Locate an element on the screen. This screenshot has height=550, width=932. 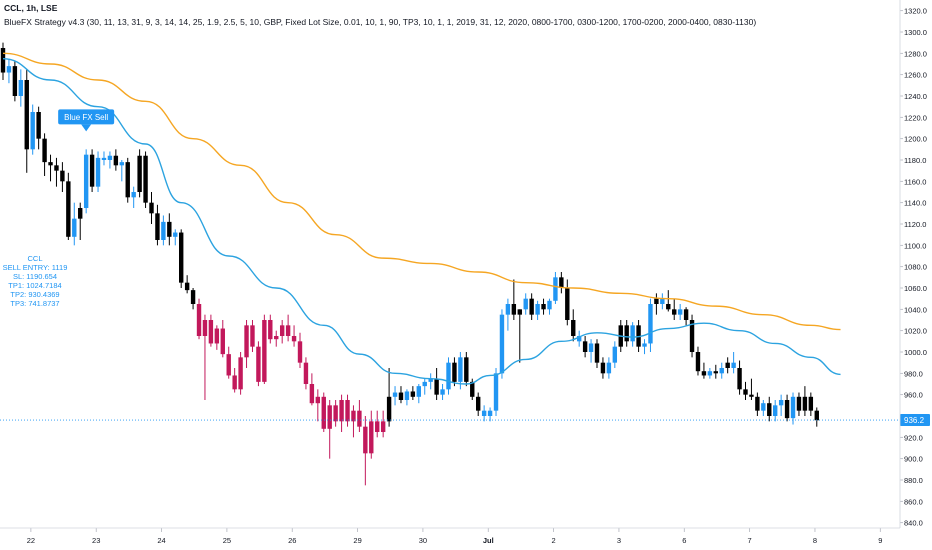
x-axis-tick-label: 30 is located at coordinates (423, 540).